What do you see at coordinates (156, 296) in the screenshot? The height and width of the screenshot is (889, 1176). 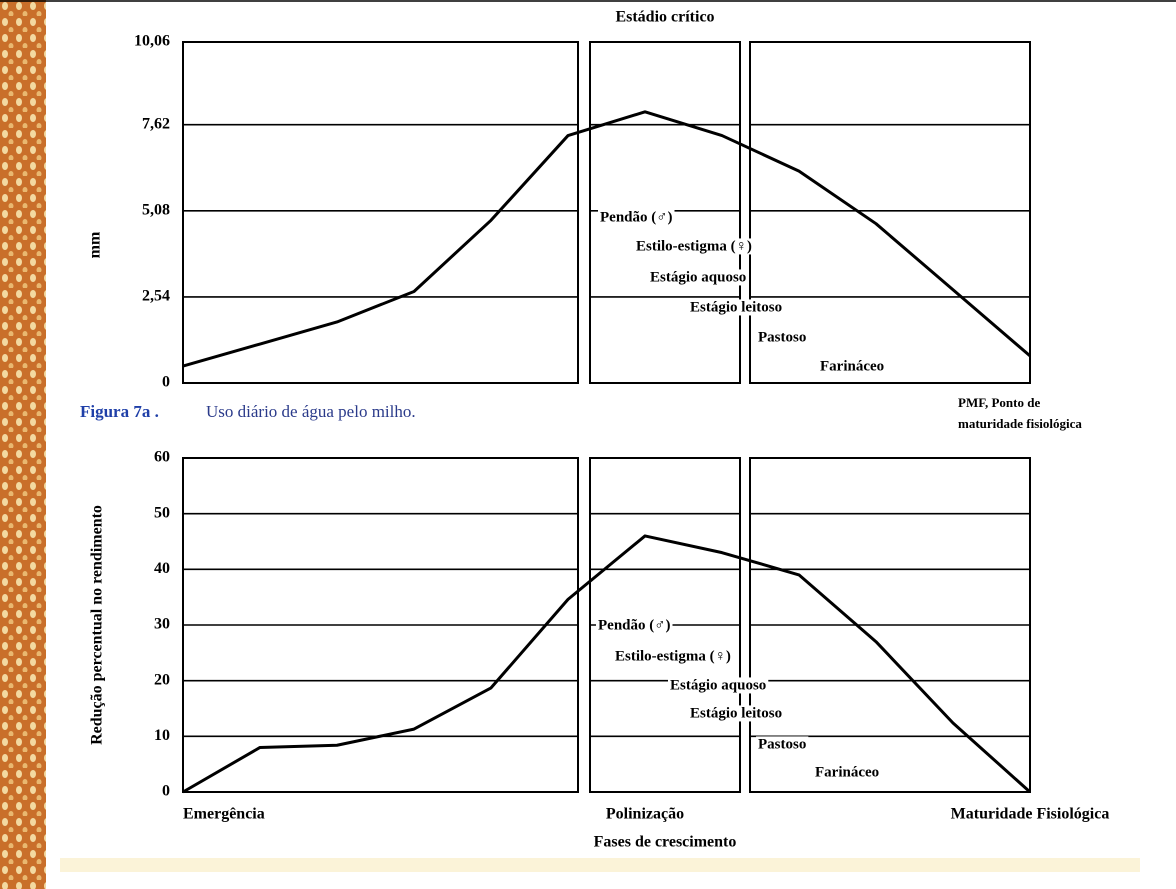 I see `y-tick-label: 2,54` at bounding box center [156, 296].